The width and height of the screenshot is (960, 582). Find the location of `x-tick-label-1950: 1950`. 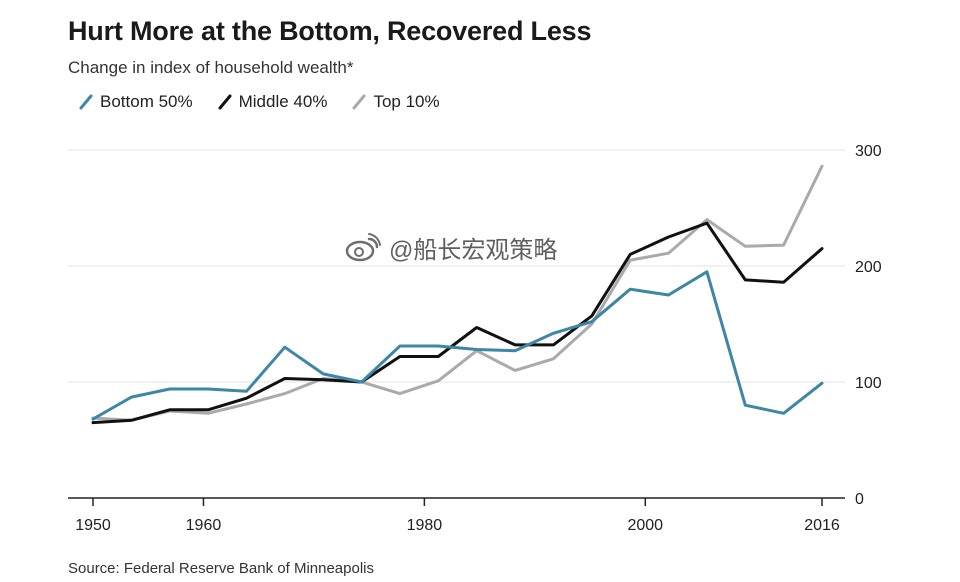

x-tick-label-1950: 1950 is located at coordinates (93, 525).